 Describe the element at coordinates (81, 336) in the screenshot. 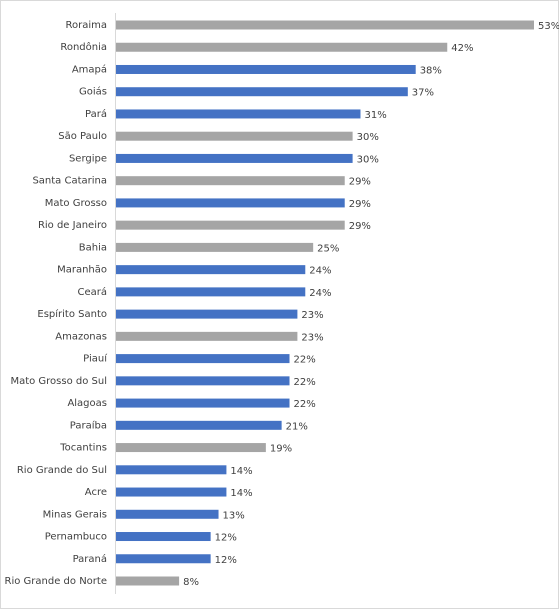

I see `y-tick-label: Amazonas` at that location.